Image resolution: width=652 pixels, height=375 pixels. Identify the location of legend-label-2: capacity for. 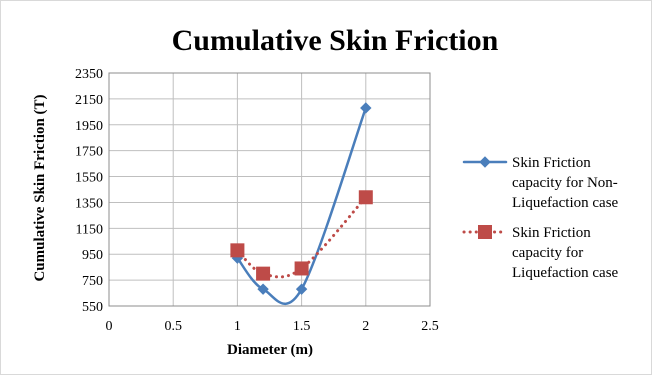
(547, 253).